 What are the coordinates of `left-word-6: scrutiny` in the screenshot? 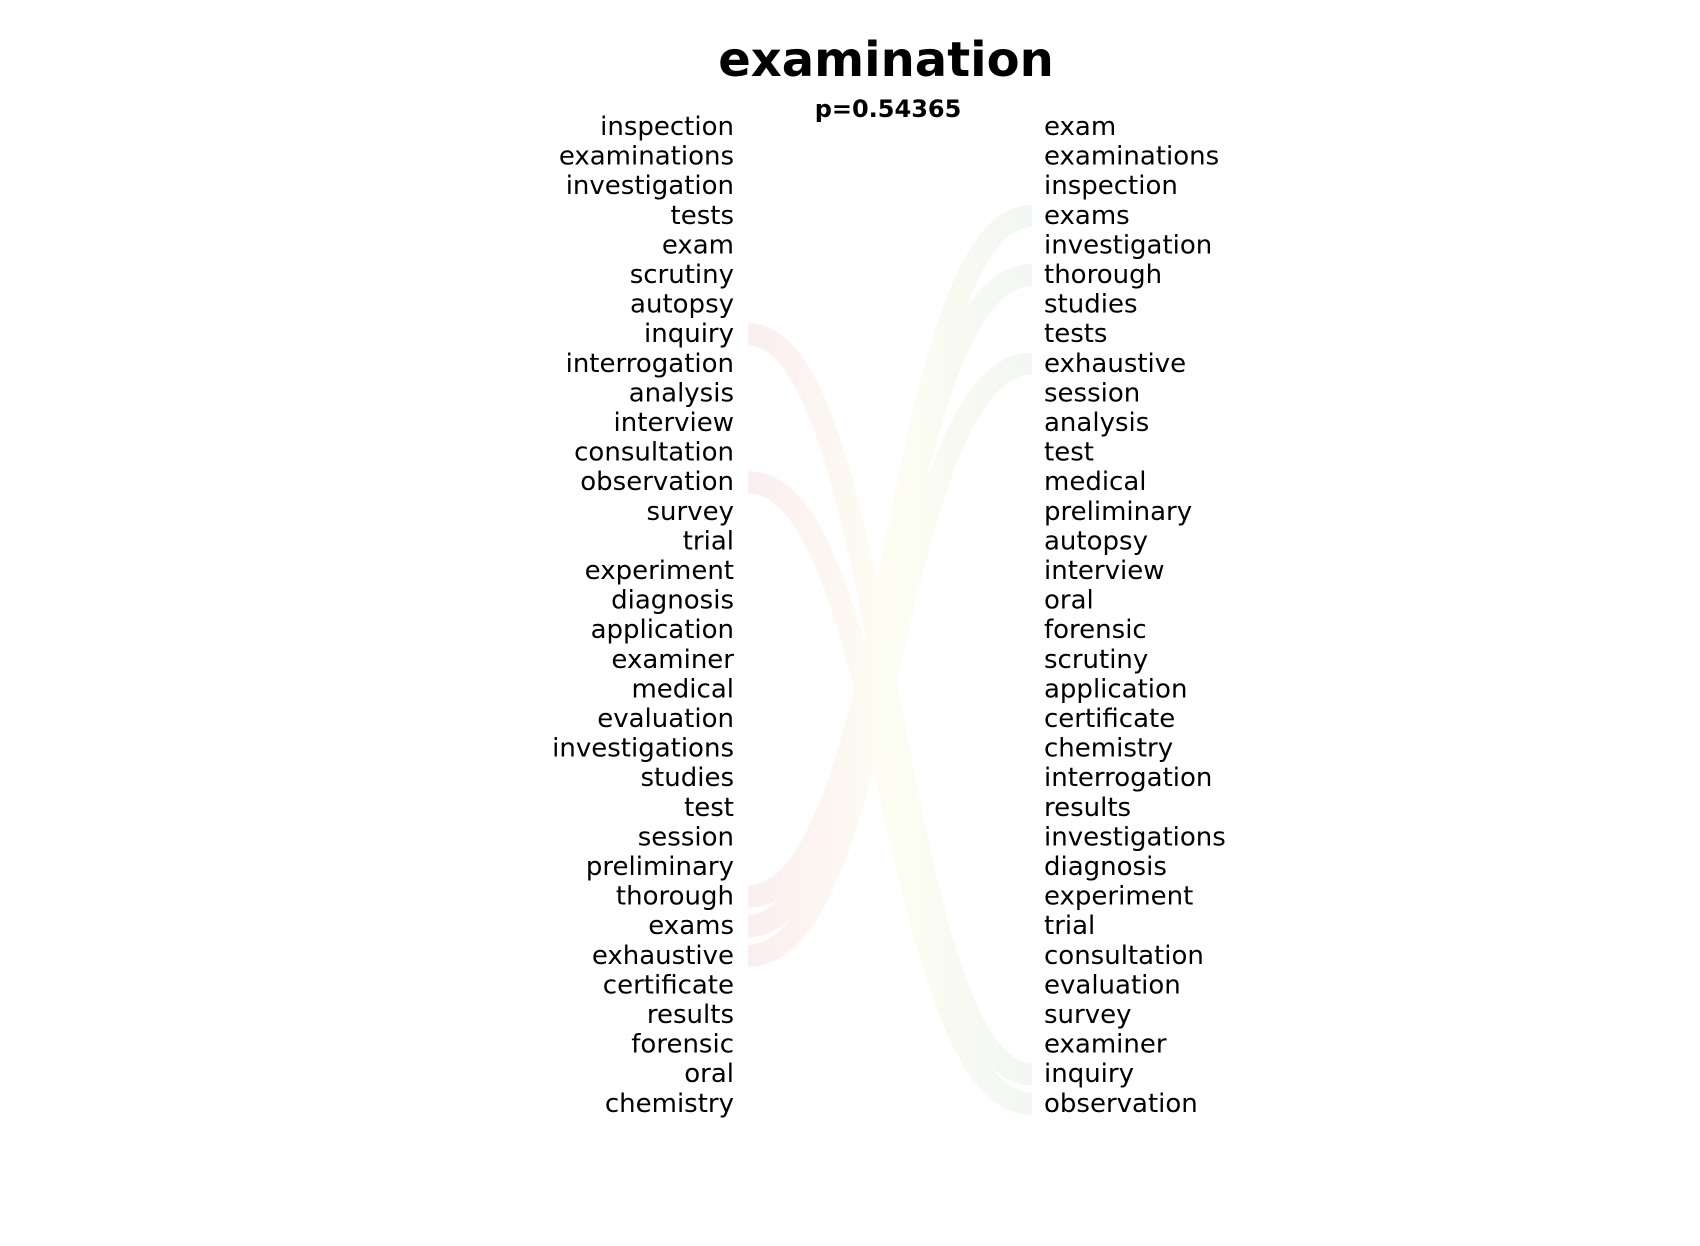 It's located at (682, 275).